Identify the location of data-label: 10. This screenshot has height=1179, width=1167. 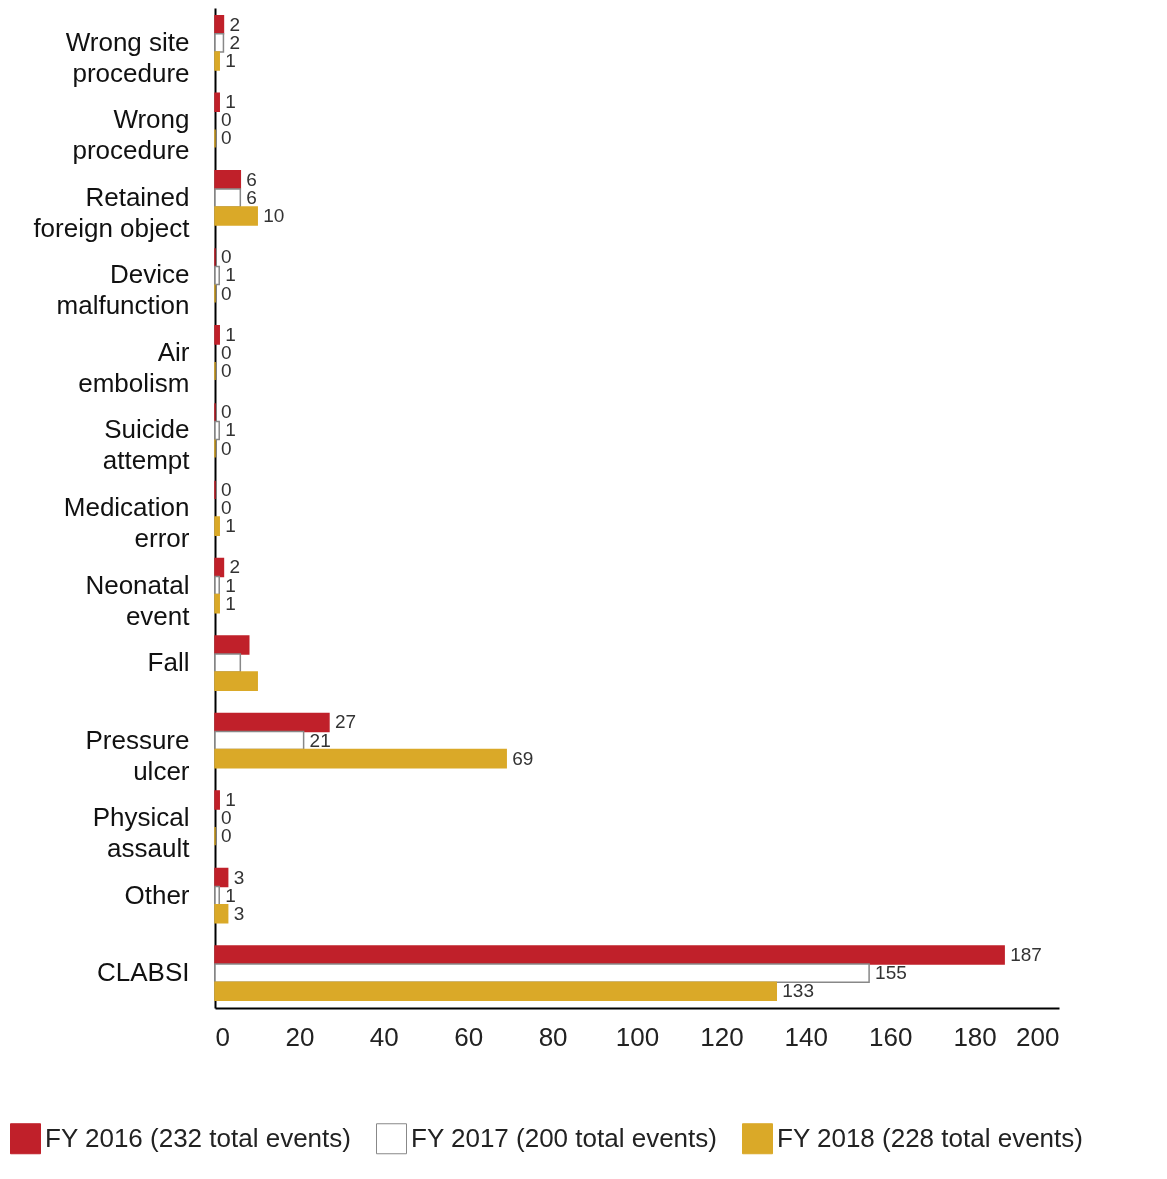
(274, 216).